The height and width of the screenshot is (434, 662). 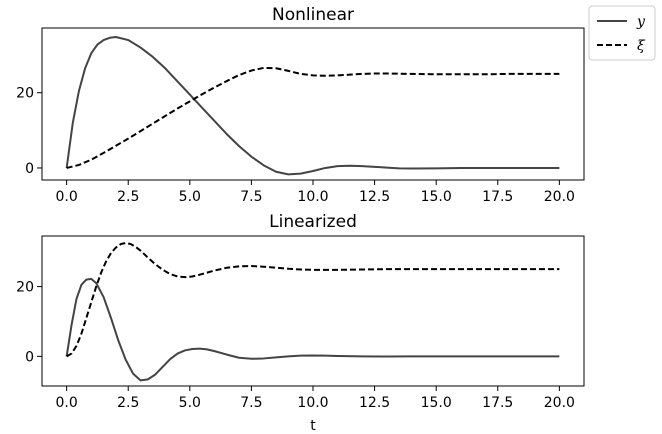 I want to click on panel-title: Linearized, so click(x=313, y=222).